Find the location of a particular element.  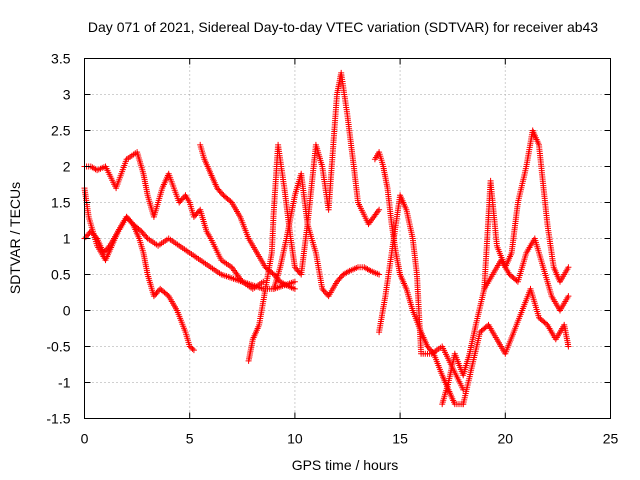

series-track-b is located at coordinates (139, 269).